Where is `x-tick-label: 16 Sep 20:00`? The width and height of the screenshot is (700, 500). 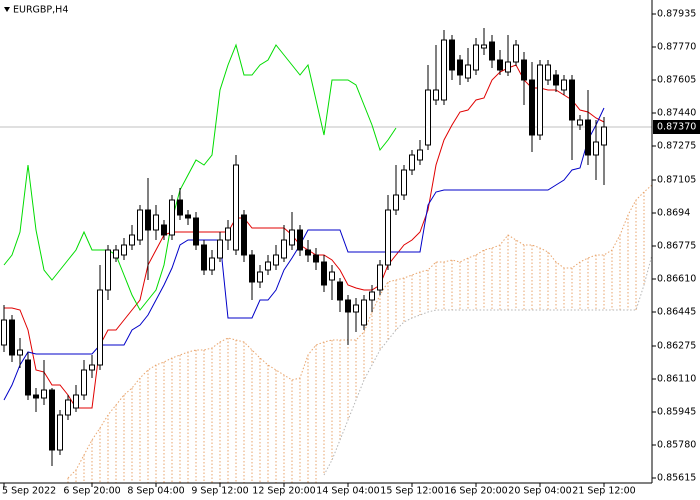 x-tick-label: 16 Sep 20:00 is located at coordinates (475, 491).